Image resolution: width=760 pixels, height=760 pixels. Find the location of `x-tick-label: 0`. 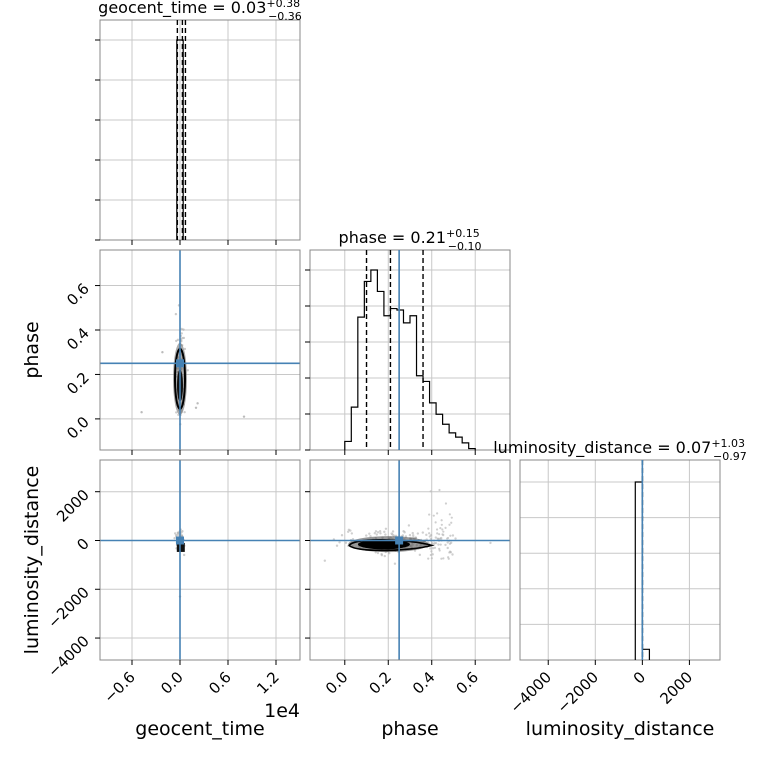

x-tick-label: 0 is located at coordinates (639, 677).